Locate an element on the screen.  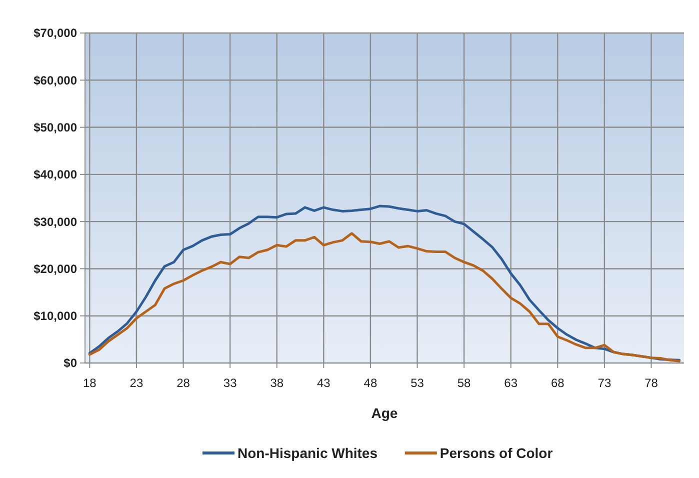
x-tick-label: 38 is located at coordinates (277, 383).